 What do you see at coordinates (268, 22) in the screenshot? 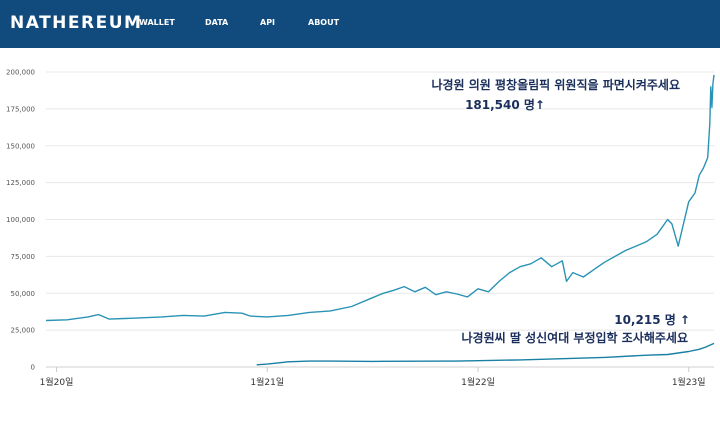
I see `nav-api: API` at bounding box center [268, 22].